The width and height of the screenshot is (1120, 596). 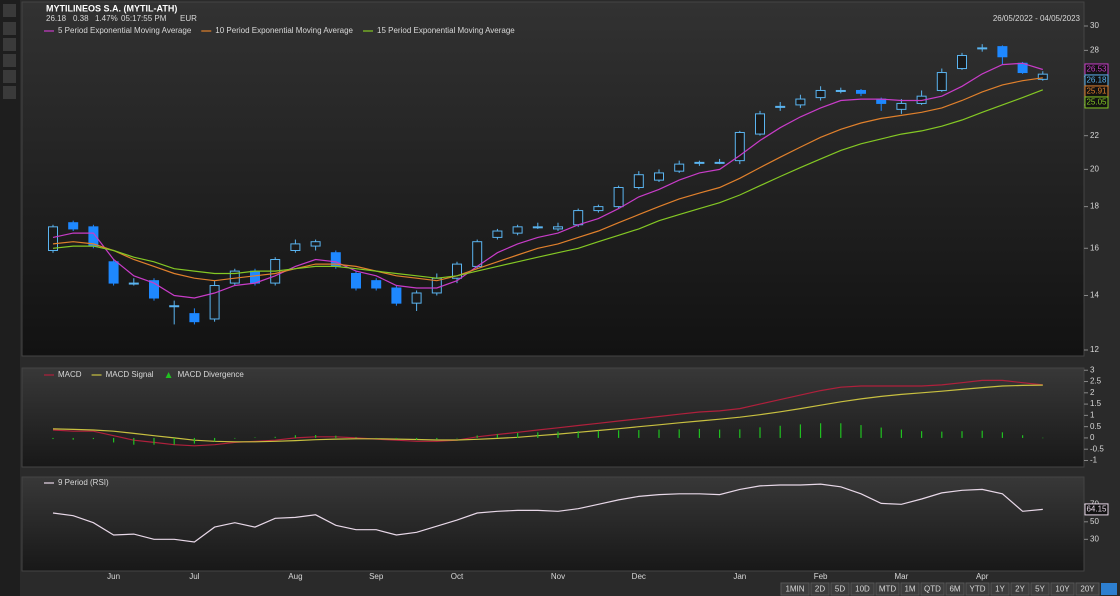 I want to click on toolbar-button-label: 5D, so click(x=840, y=589).